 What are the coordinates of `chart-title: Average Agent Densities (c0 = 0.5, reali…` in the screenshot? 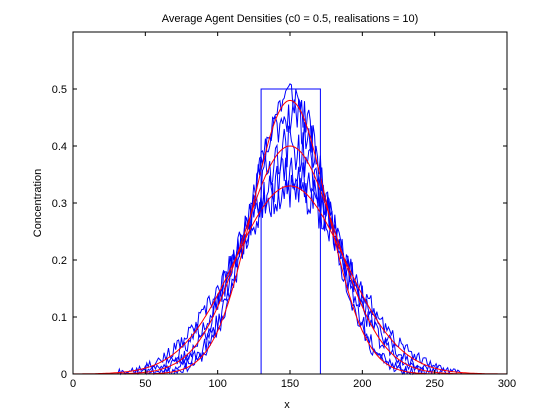 It's located at (290, 19).